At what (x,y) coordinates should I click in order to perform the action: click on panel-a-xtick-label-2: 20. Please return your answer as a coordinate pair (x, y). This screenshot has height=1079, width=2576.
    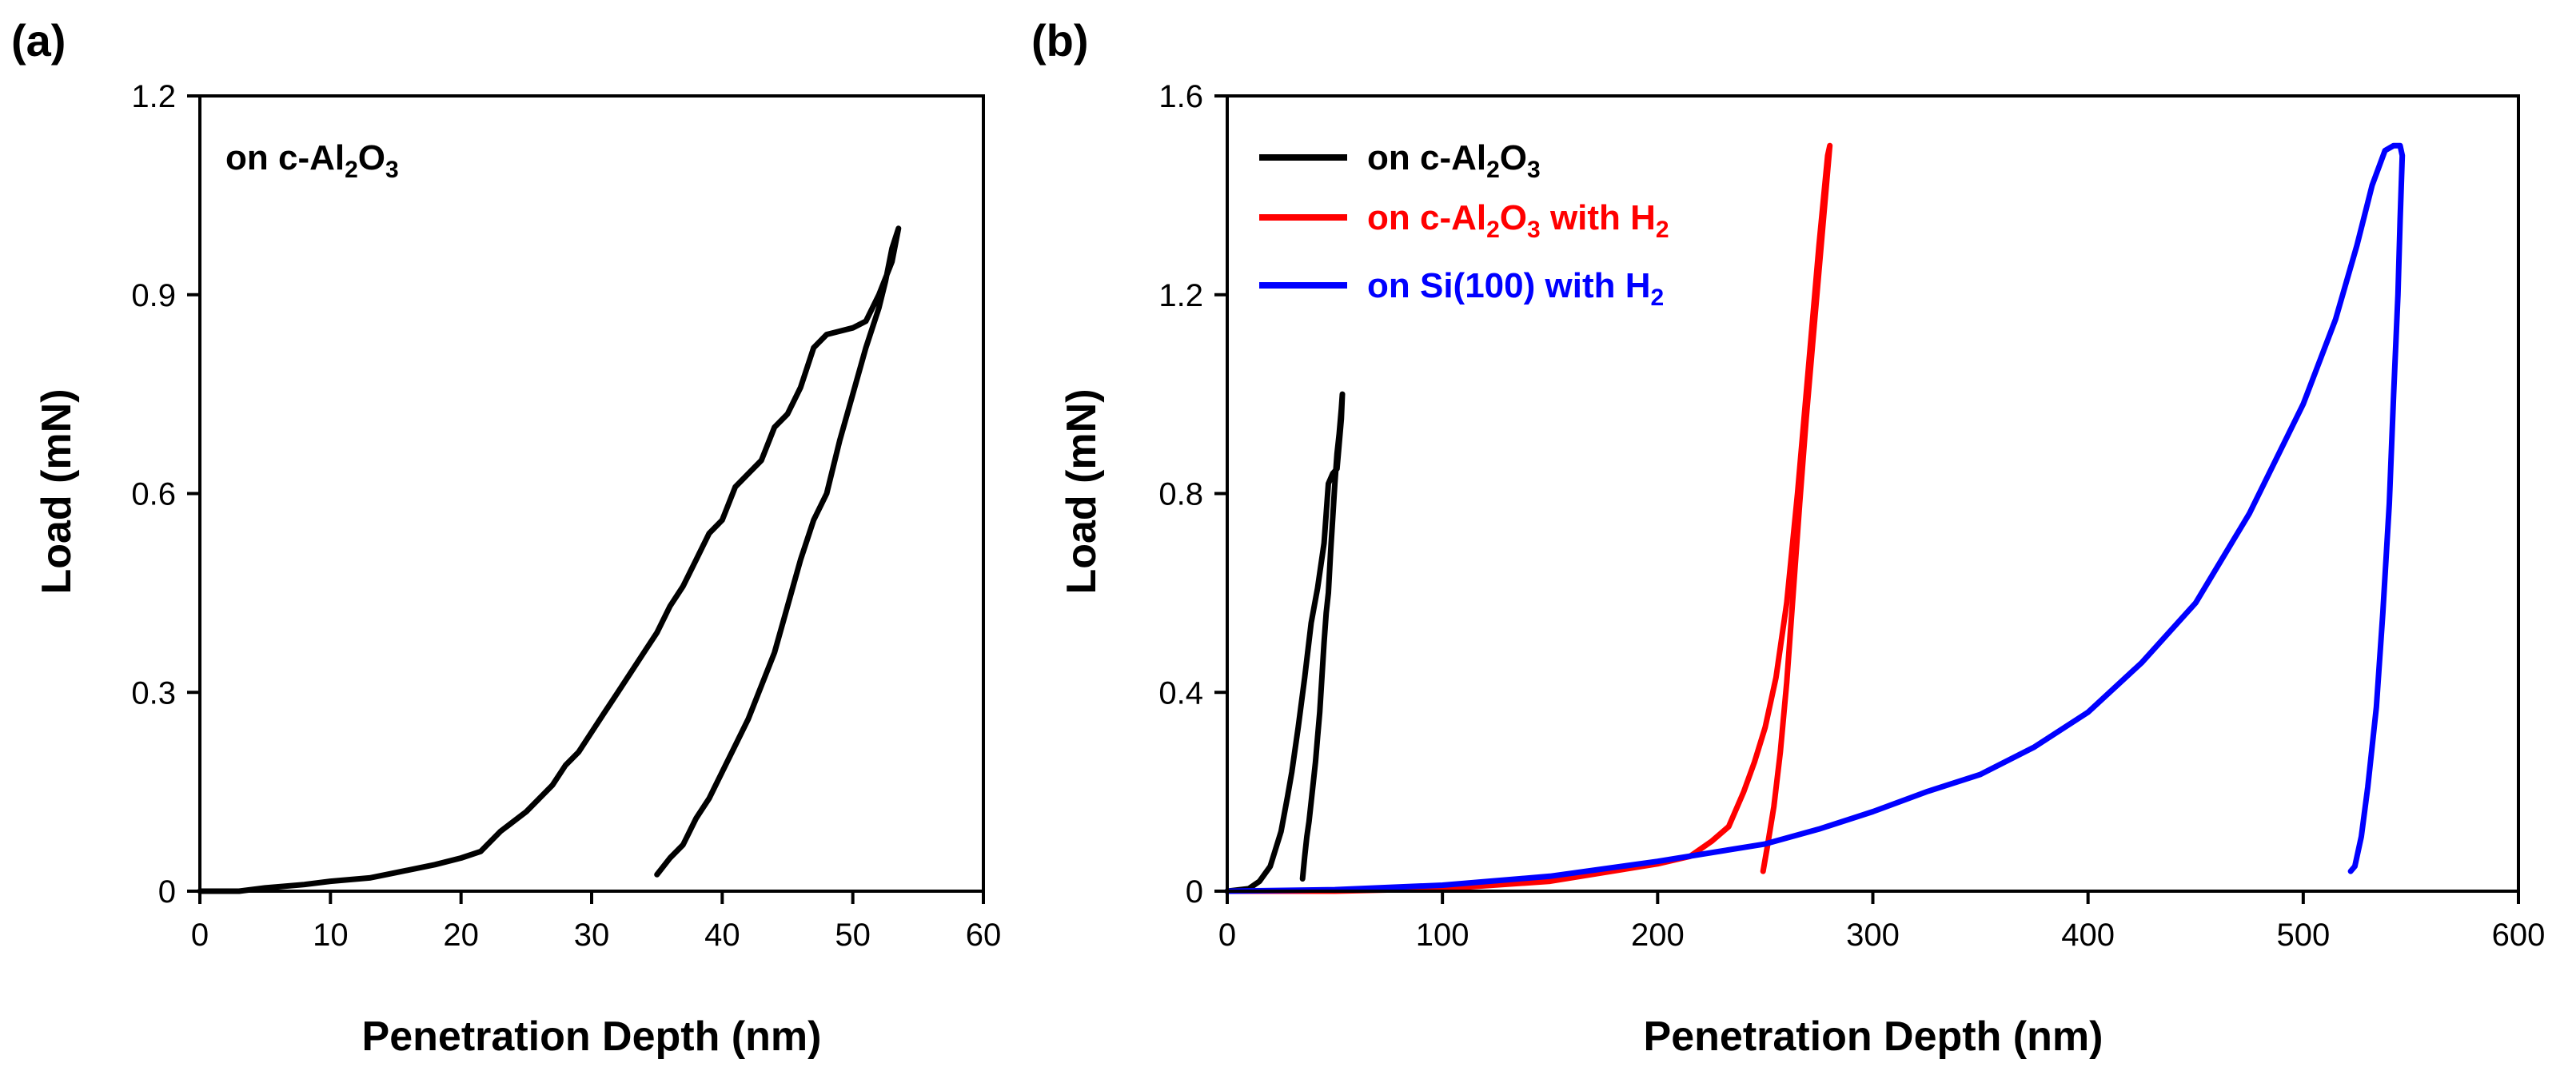
    Looking at the image, I should click on (461, 935).